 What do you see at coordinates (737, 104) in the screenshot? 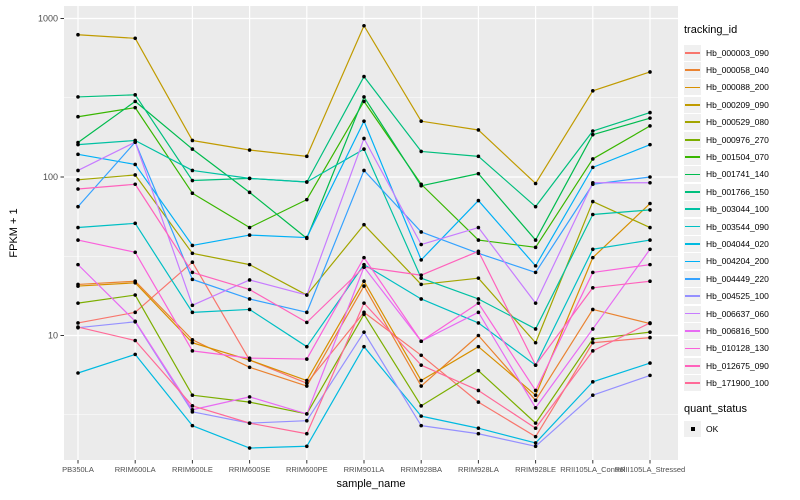
I see `legend-label: Hb_000209_090` at bounding box center [737, 104].